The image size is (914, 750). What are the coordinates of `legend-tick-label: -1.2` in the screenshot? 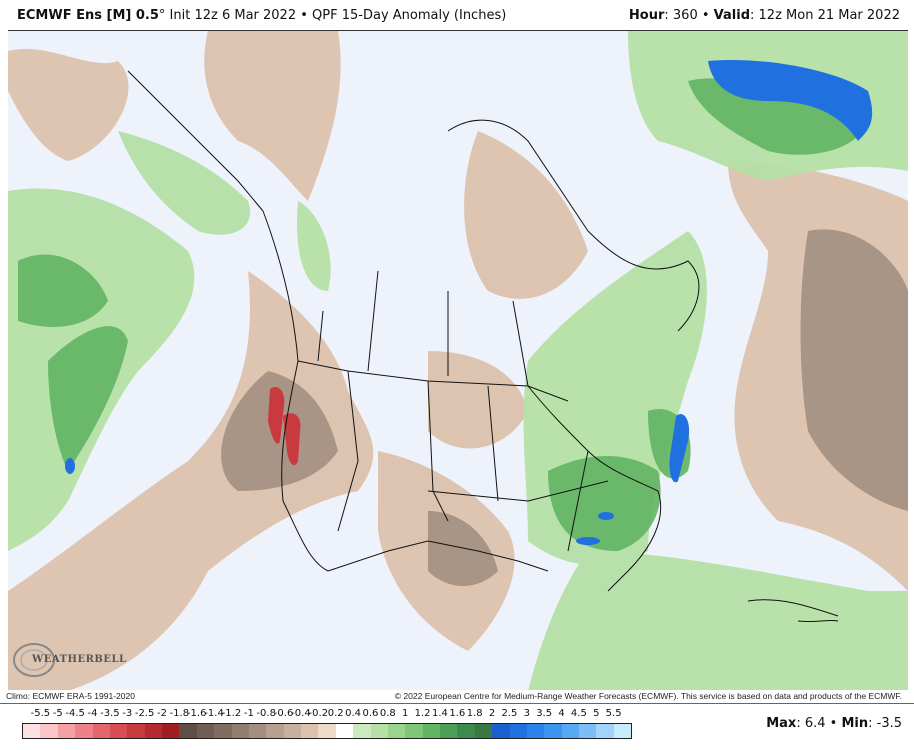 It's located at (231, 713).